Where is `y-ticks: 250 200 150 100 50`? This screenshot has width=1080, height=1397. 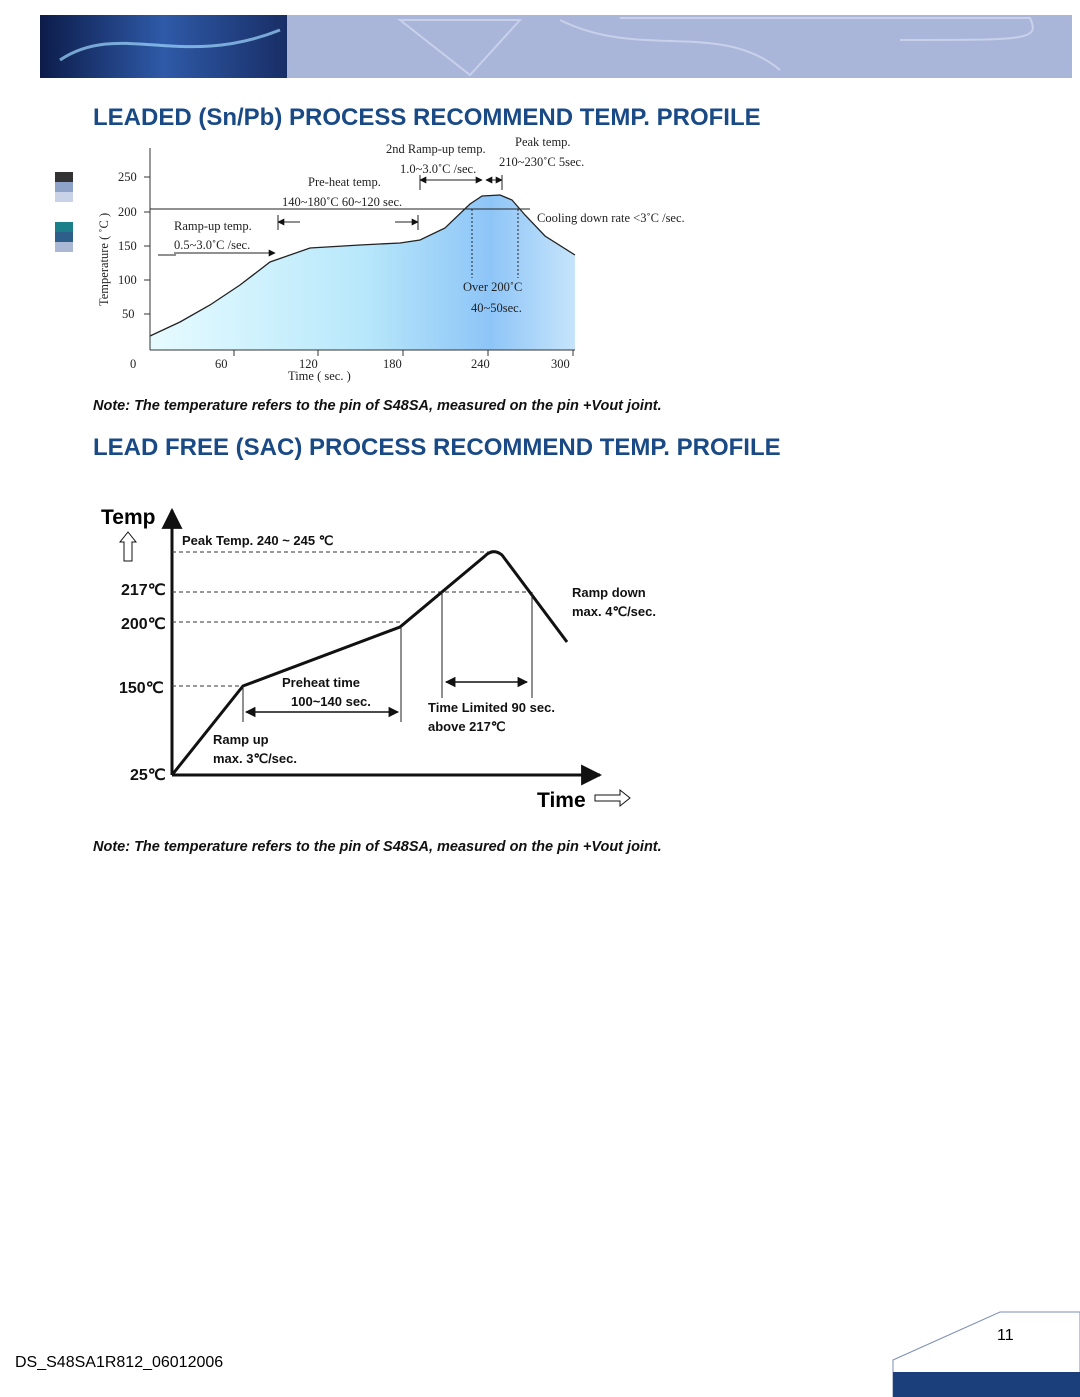
y-ticks: 250 200 150 100 50 is located at coordinates (134, 245).